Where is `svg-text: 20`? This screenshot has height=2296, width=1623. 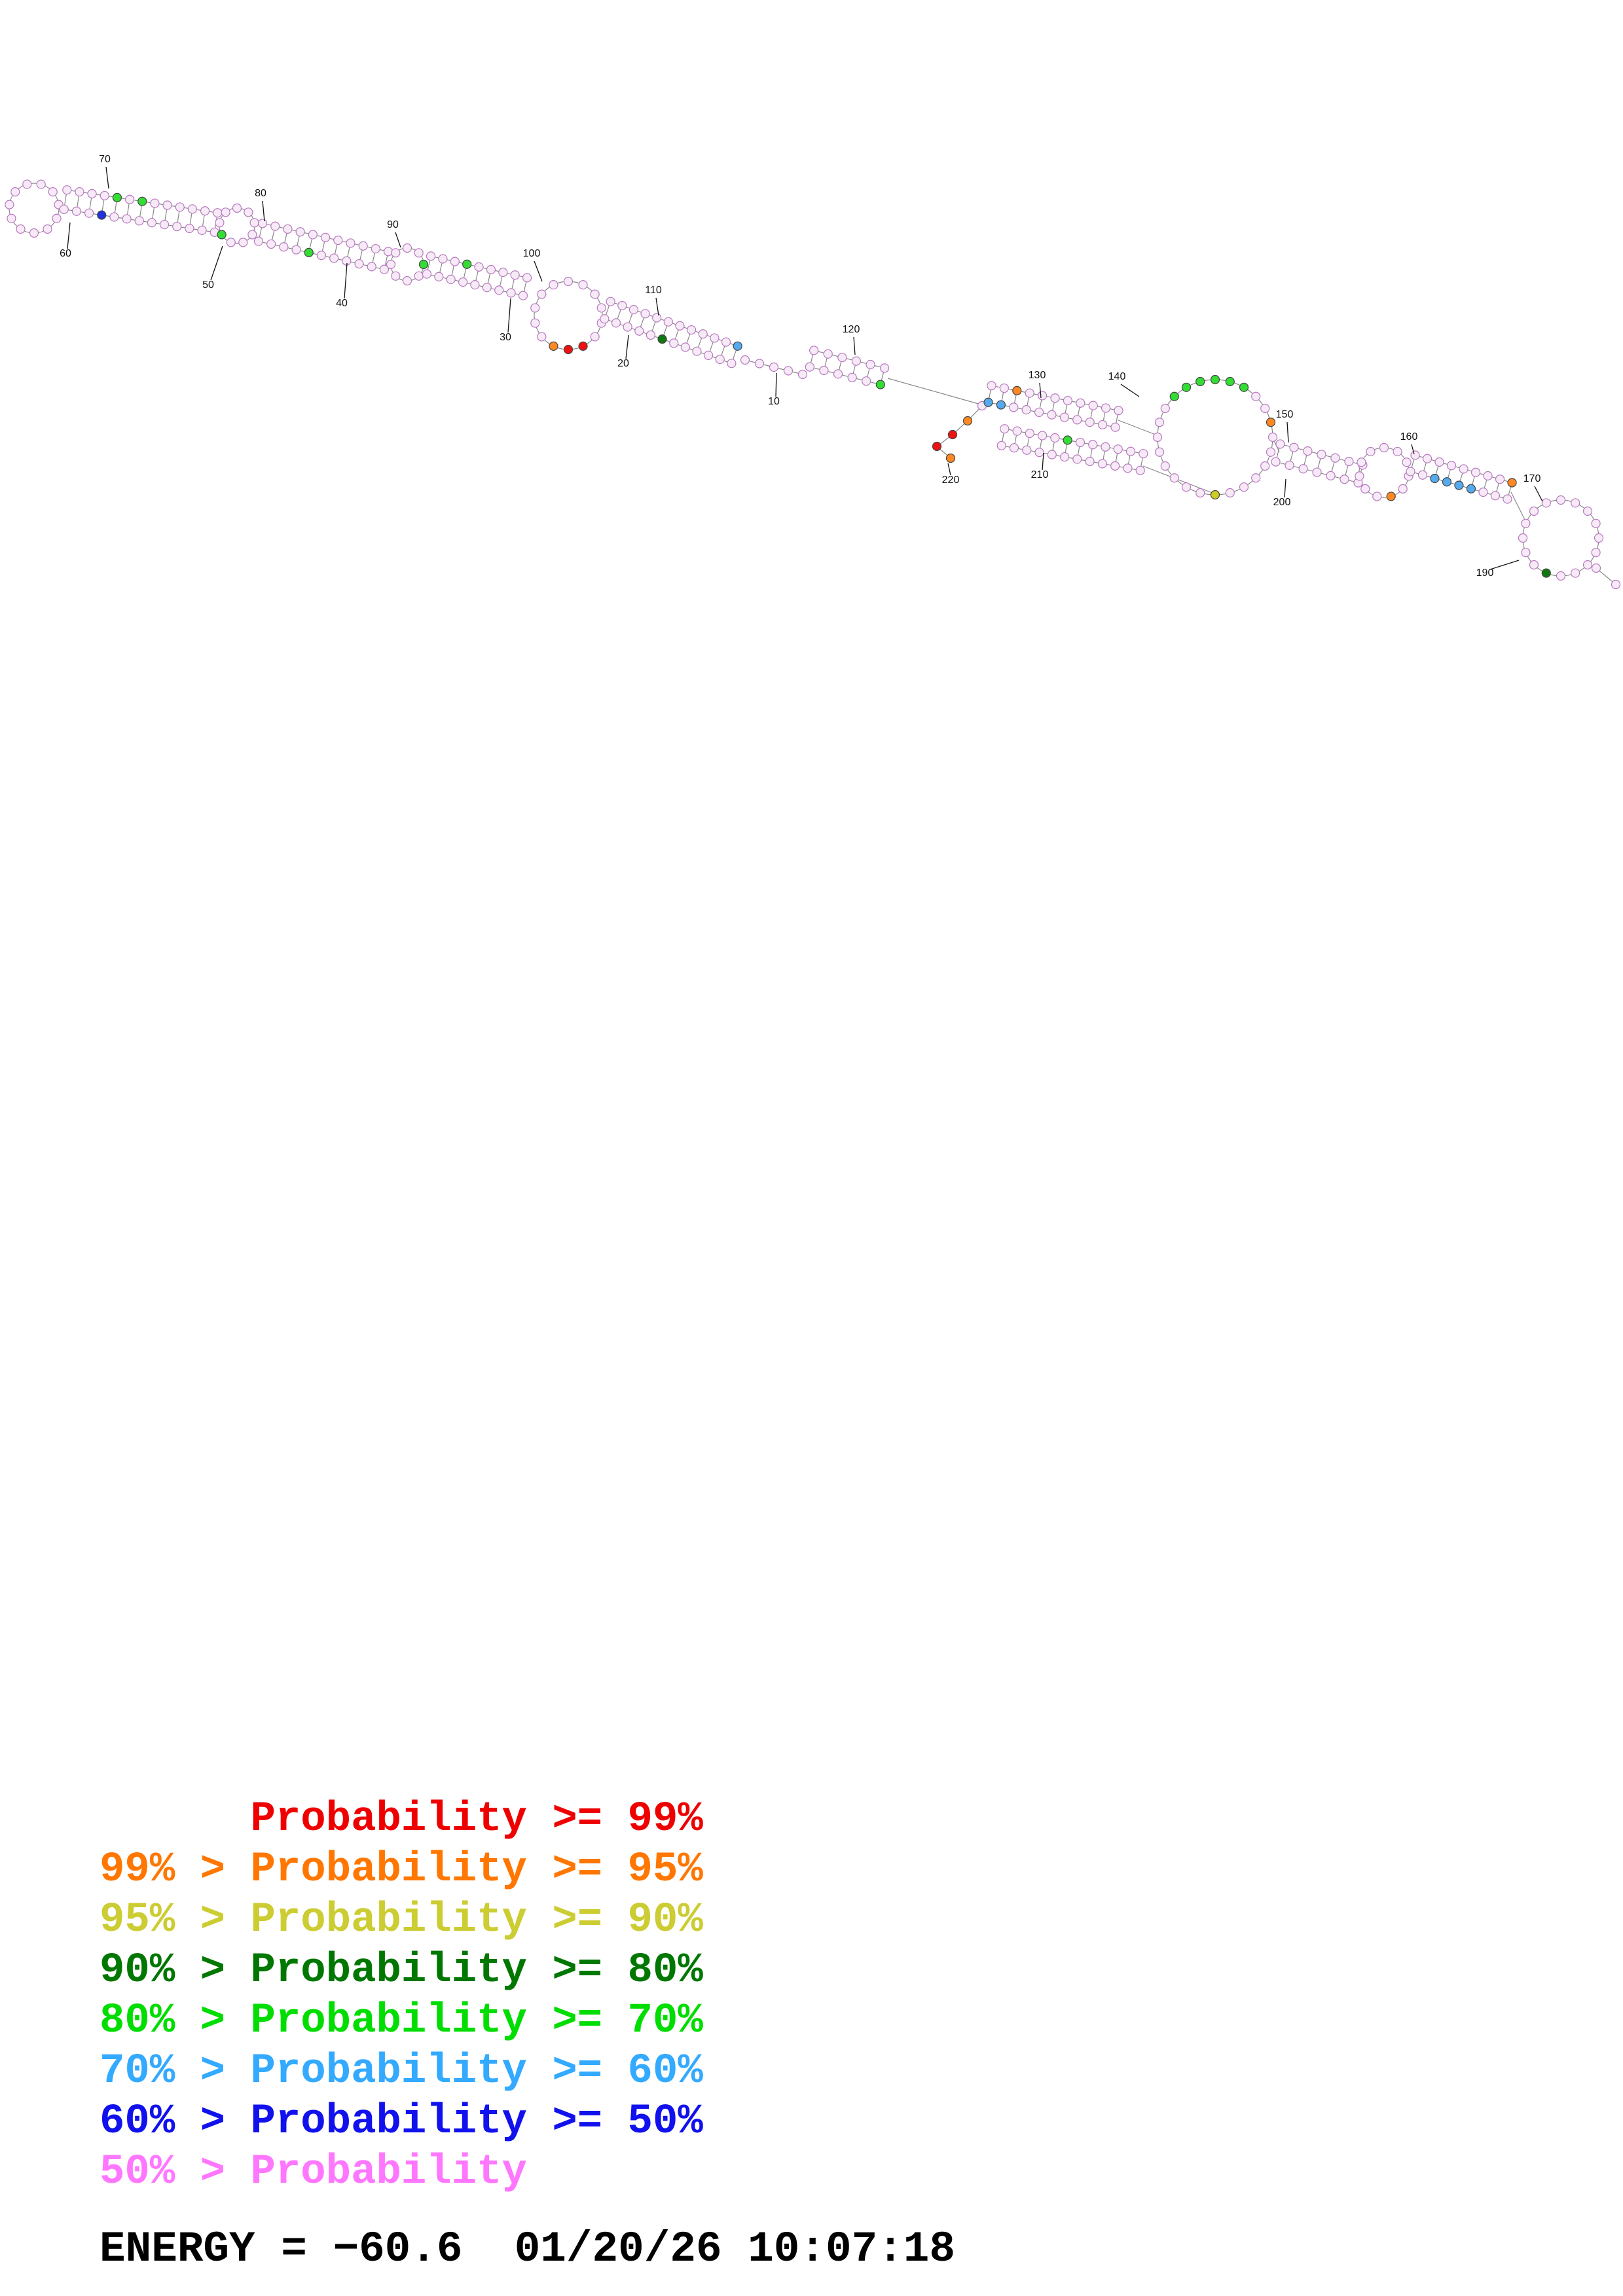 svg-text: 20 is located at coordinates (623, 363).